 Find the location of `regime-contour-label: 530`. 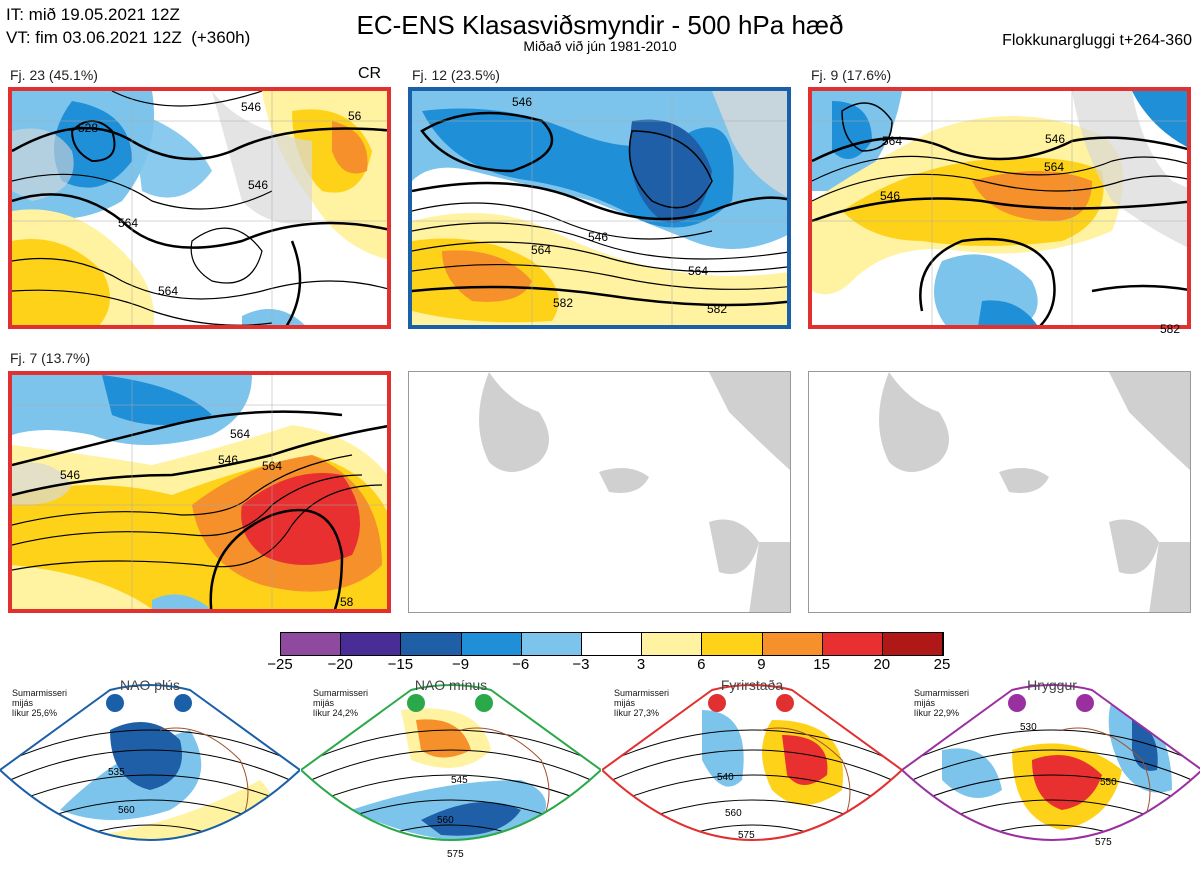

regime-contour-label: 530 is located at coordinates (1028, 727).